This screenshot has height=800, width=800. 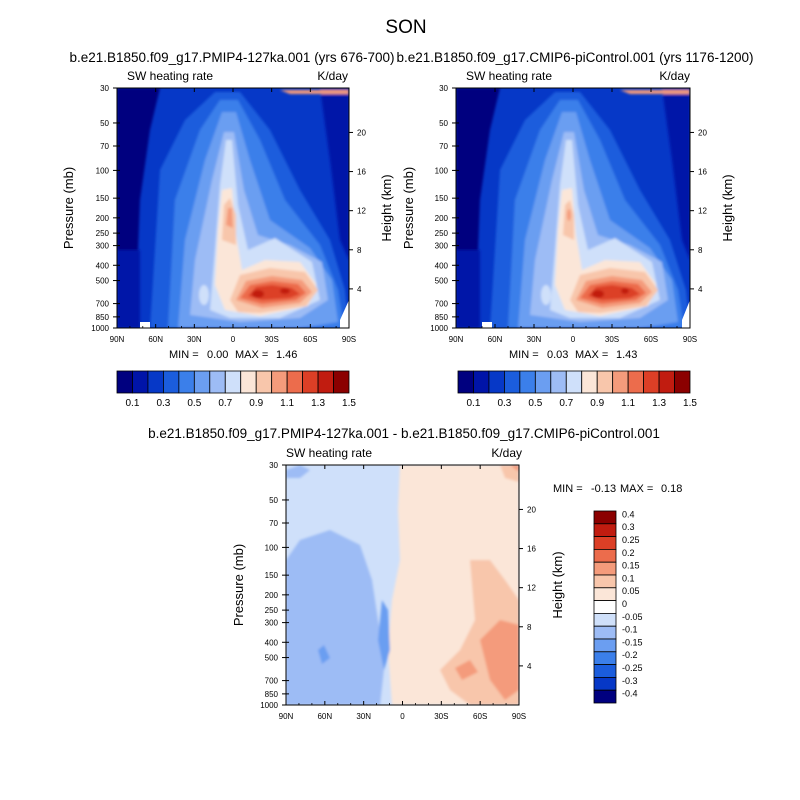 What do you see at coordinates (573, 355) in the screenshot?
I see `panel-2-stats: MIN = 0.03 MAX = 1.43` at bounding box center [573, 355].